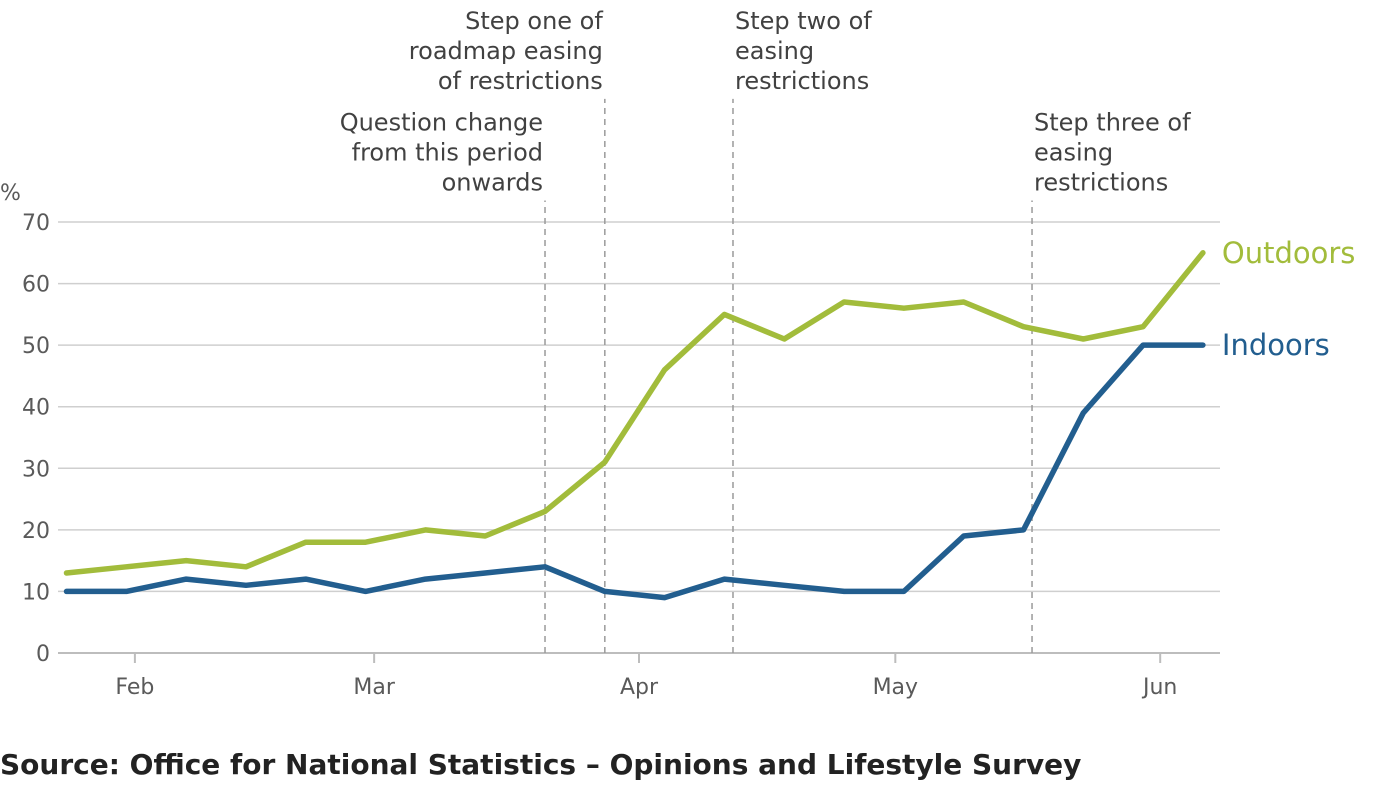 The height and width of the screenshot is (787, 1380). I want to click on y-tick-label: 40, so click(36, 408).